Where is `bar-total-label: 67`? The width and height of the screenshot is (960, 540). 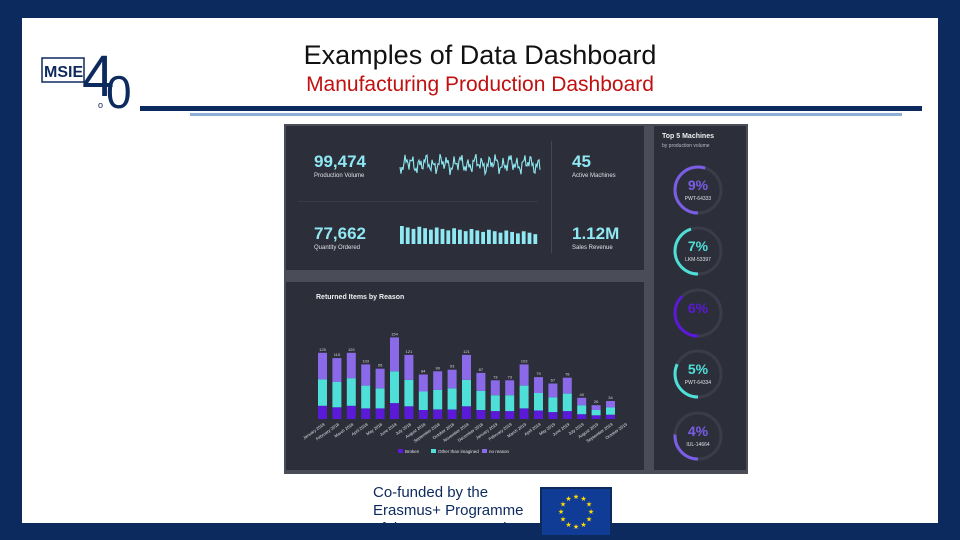
bar-total-label: 67 is located at coordinates (553, 380).